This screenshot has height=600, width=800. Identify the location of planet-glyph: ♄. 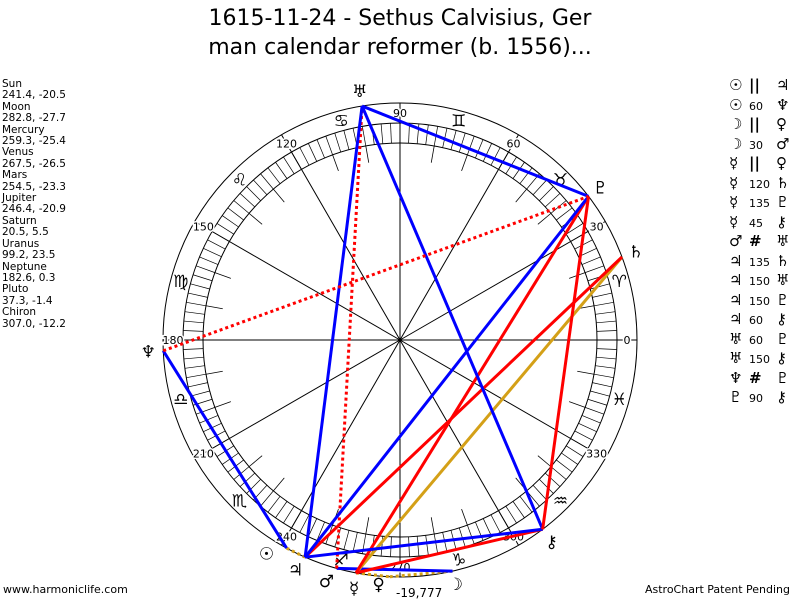
(783, 182).